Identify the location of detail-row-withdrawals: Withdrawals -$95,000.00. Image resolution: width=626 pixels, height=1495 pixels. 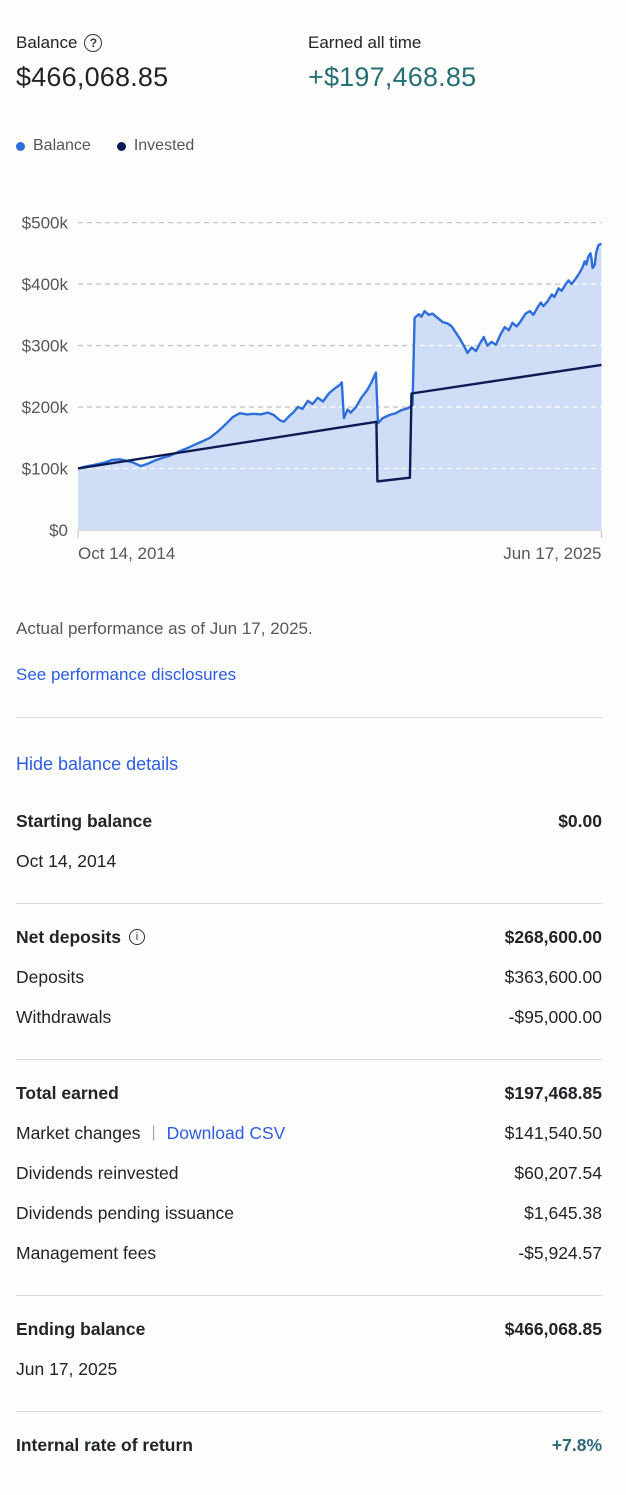
(309, 1017).